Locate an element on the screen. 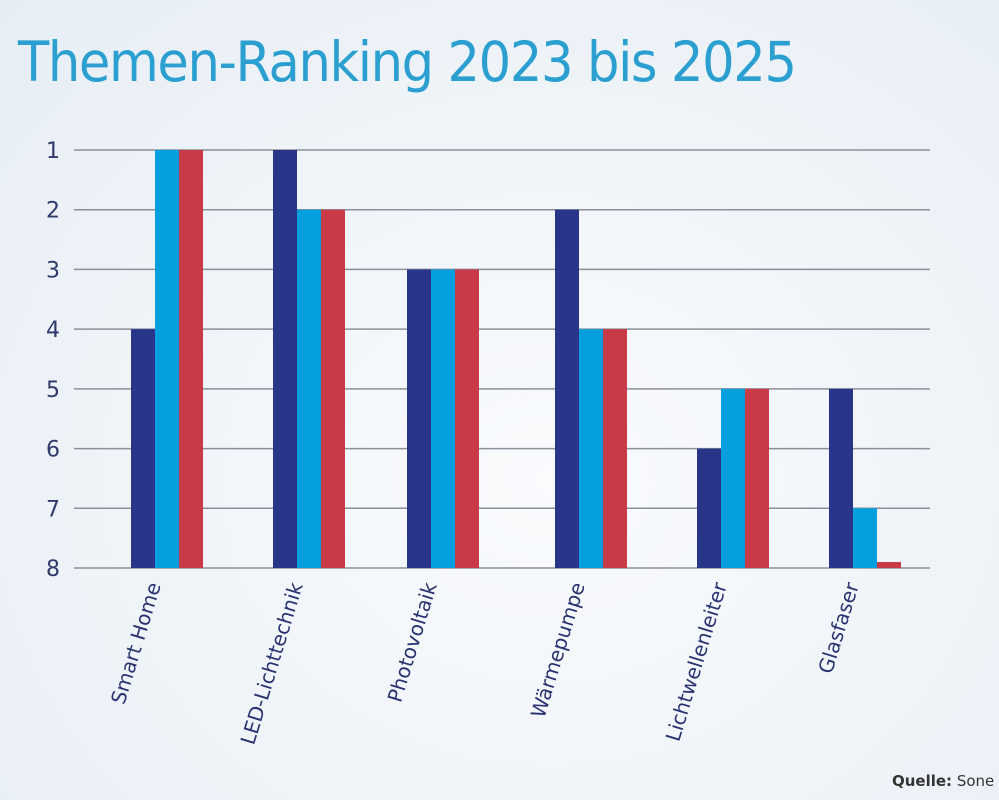 The height and width of the screenshot is (800, 999). y-tick-label: 3 is located at coordinates (53, 270).